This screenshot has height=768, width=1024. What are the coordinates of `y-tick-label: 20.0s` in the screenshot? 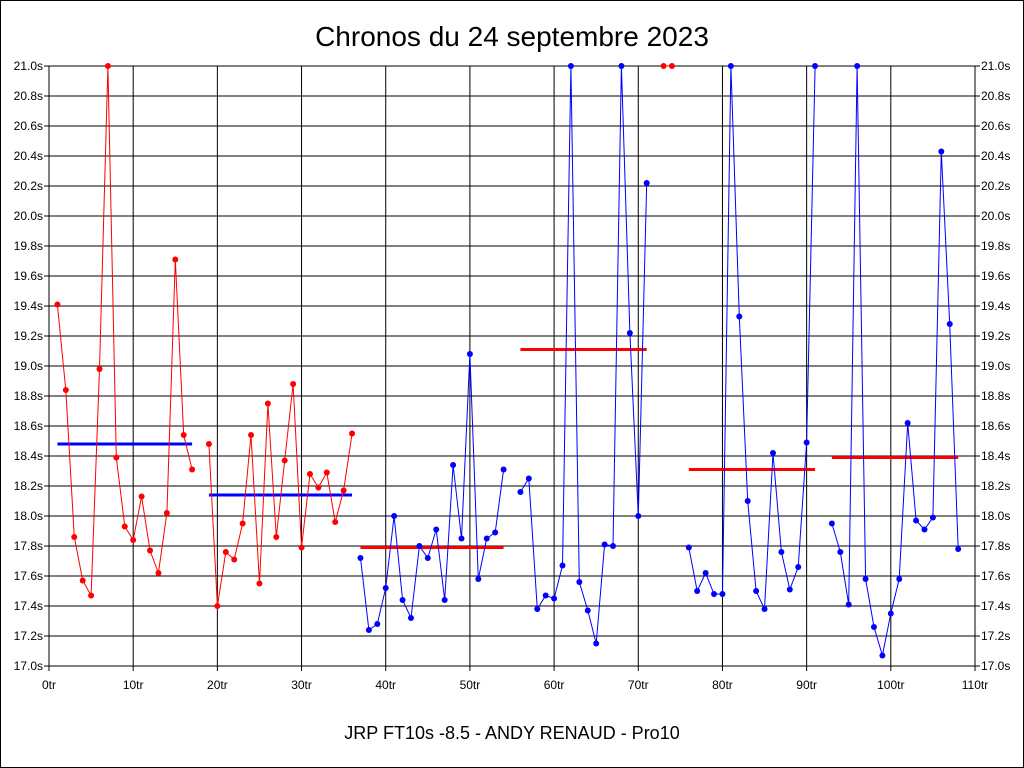 It's located at (28, 216).